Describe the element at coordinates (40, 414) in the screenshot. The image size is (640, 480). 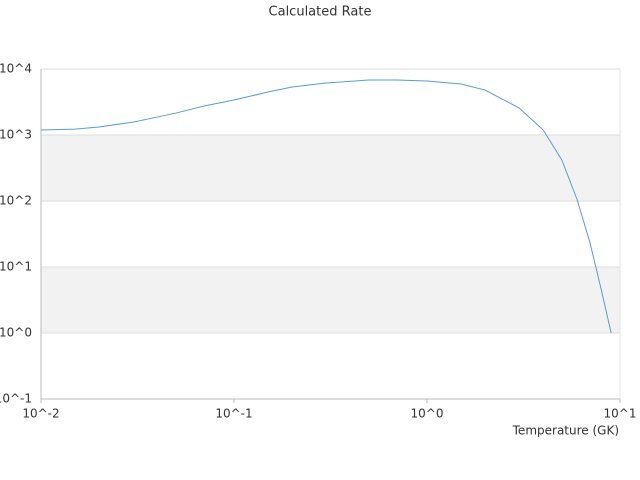
I see `x-tick-label: 10^-2` at that location.